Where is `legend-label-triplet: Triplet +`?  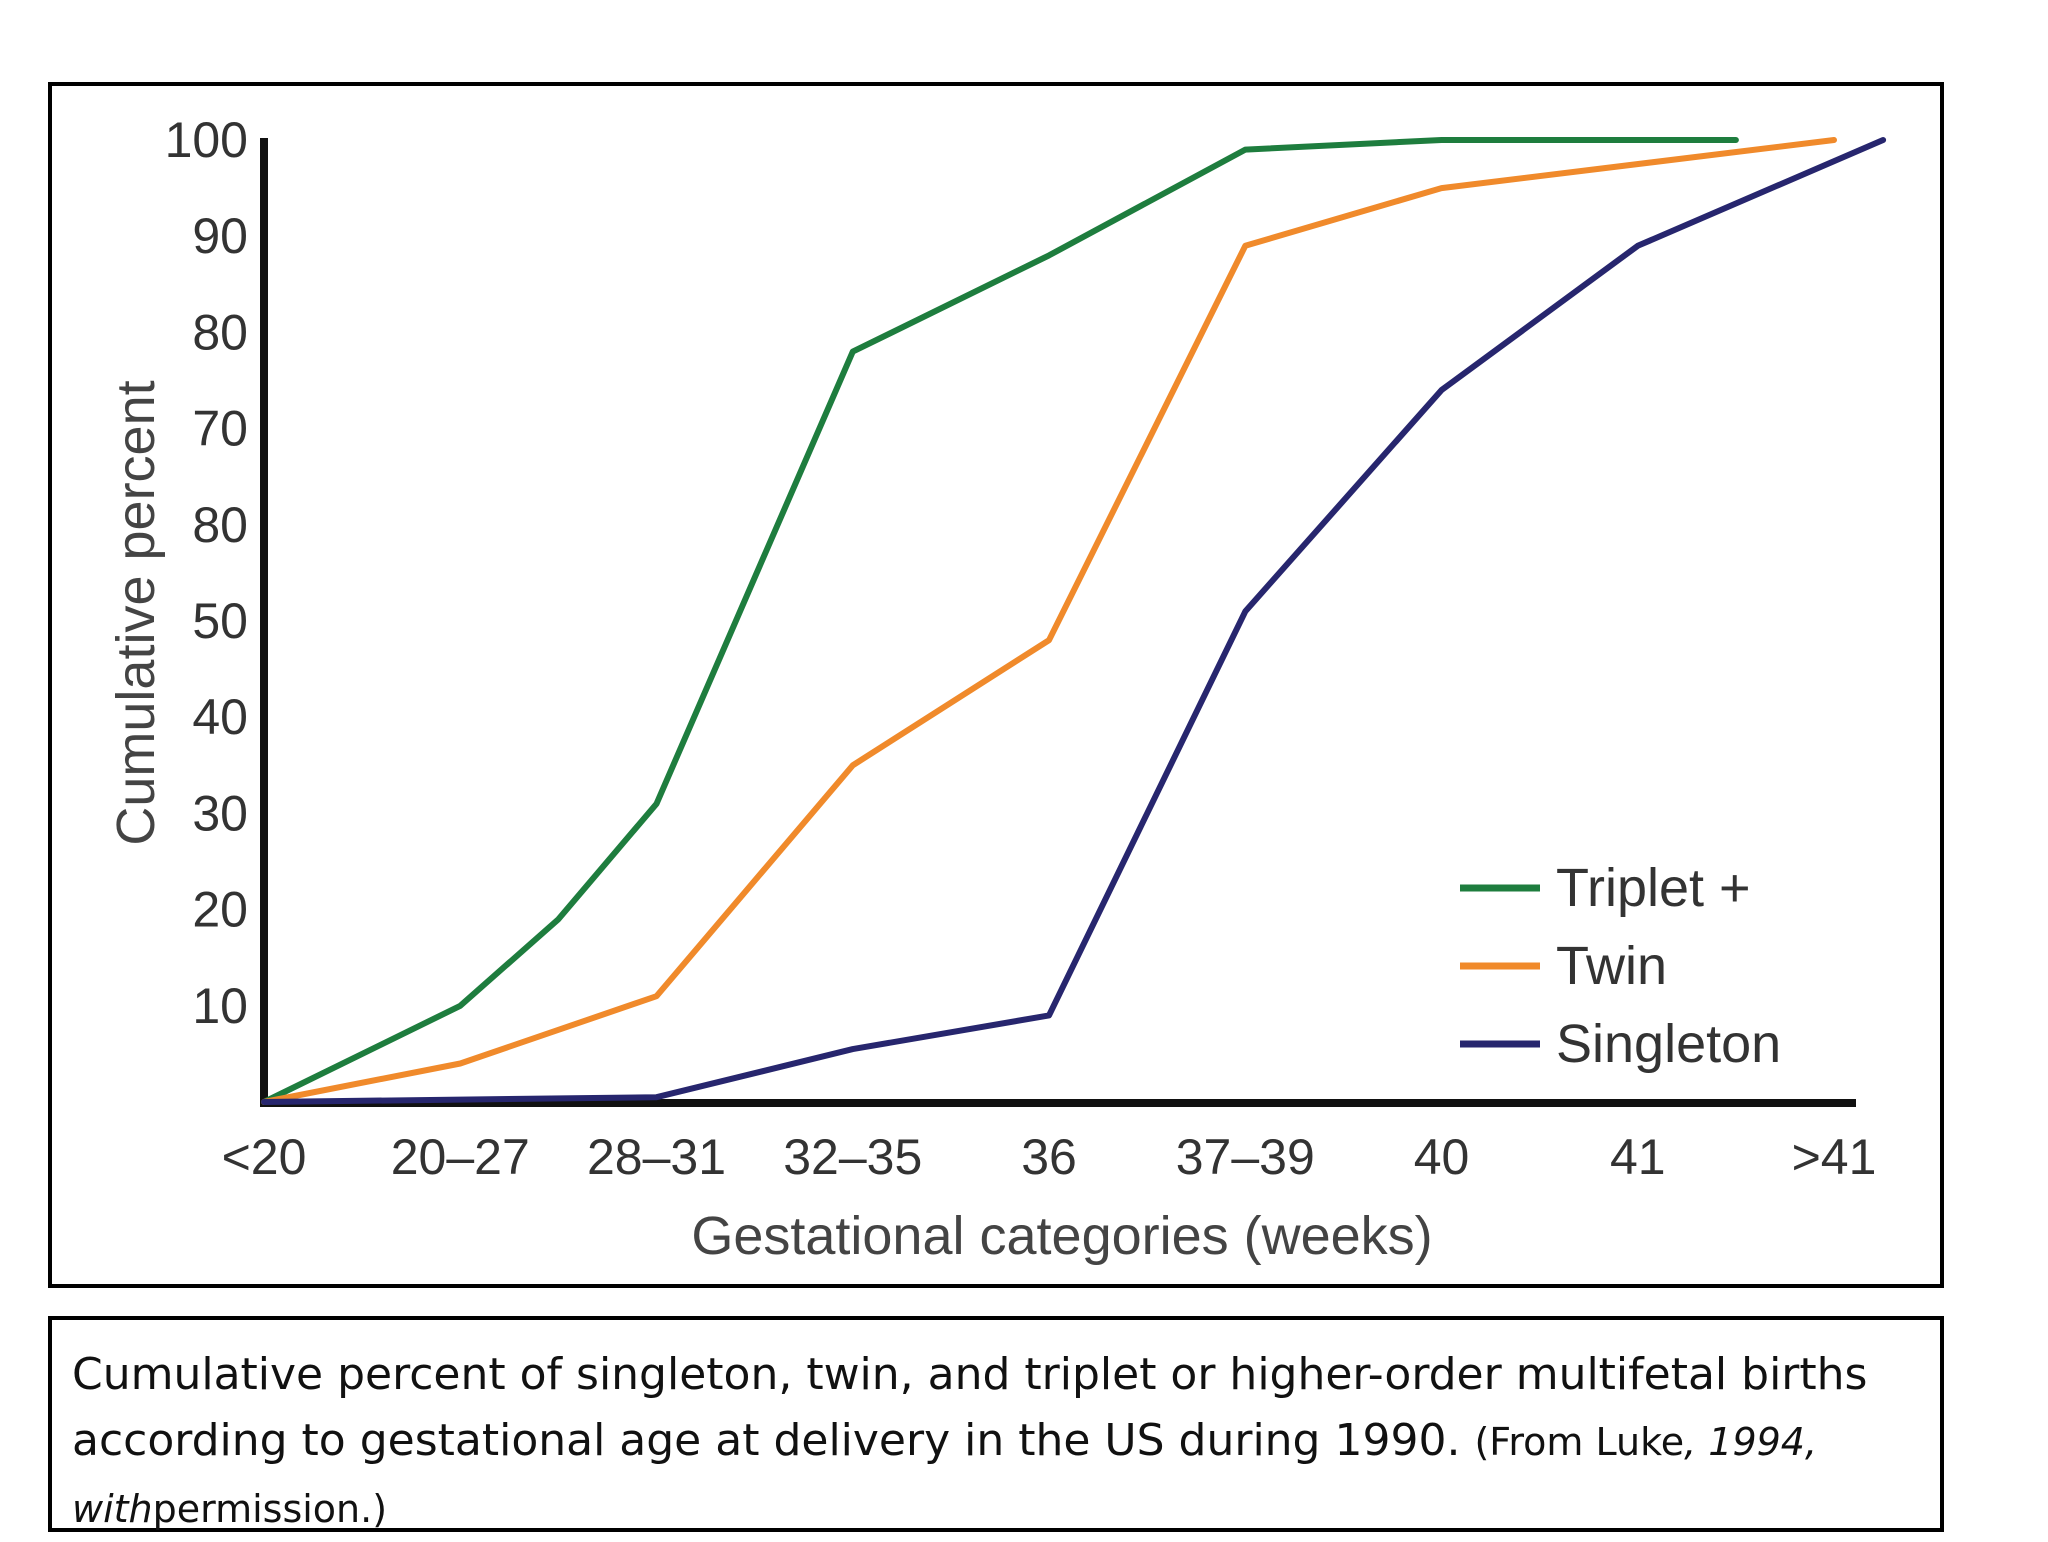 legend-label-triplet: Triplet + is located at coordinates (1653, 888).